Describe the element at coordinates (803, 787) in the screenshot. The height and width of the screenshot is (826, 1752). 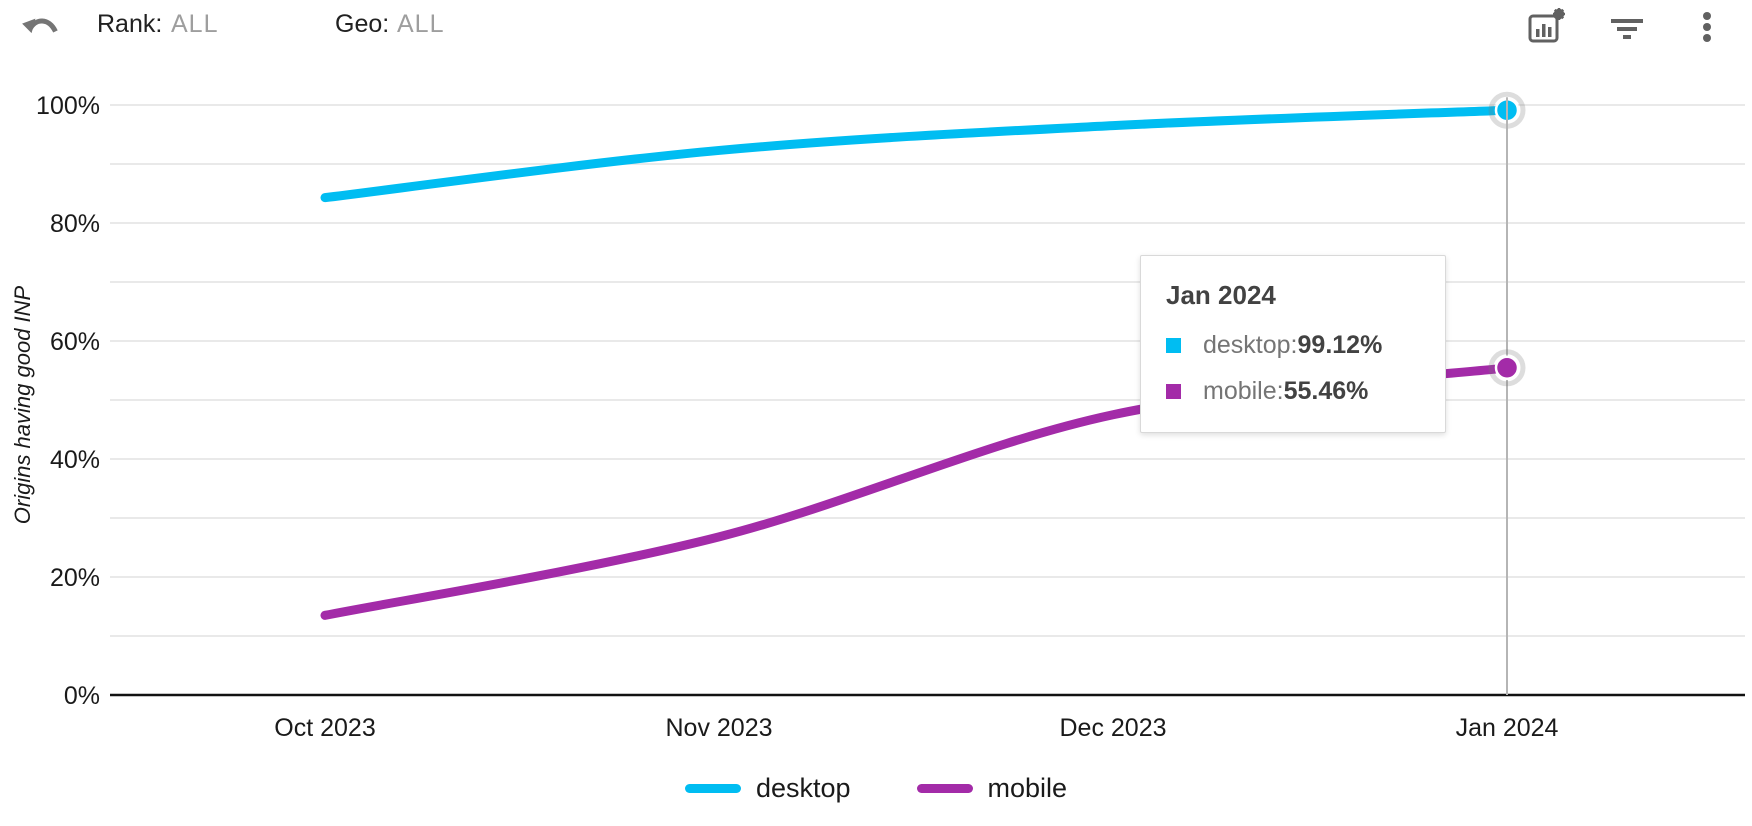
I see `desktop-legend-label: desktop` at that location.